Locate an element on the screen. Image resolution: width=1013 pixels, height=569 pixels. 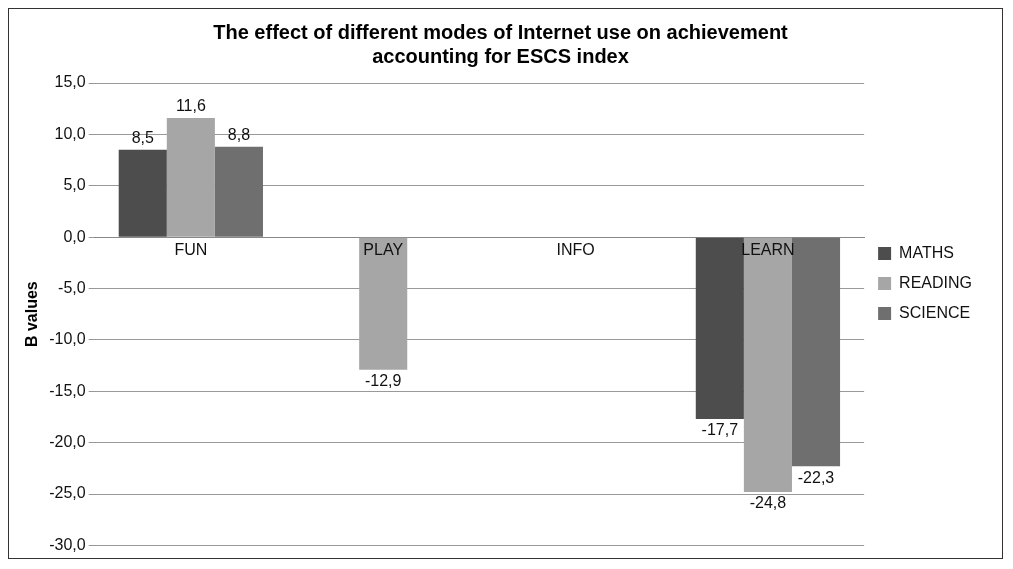
x-tick-label: INFO is located at coordinates (575, 249).